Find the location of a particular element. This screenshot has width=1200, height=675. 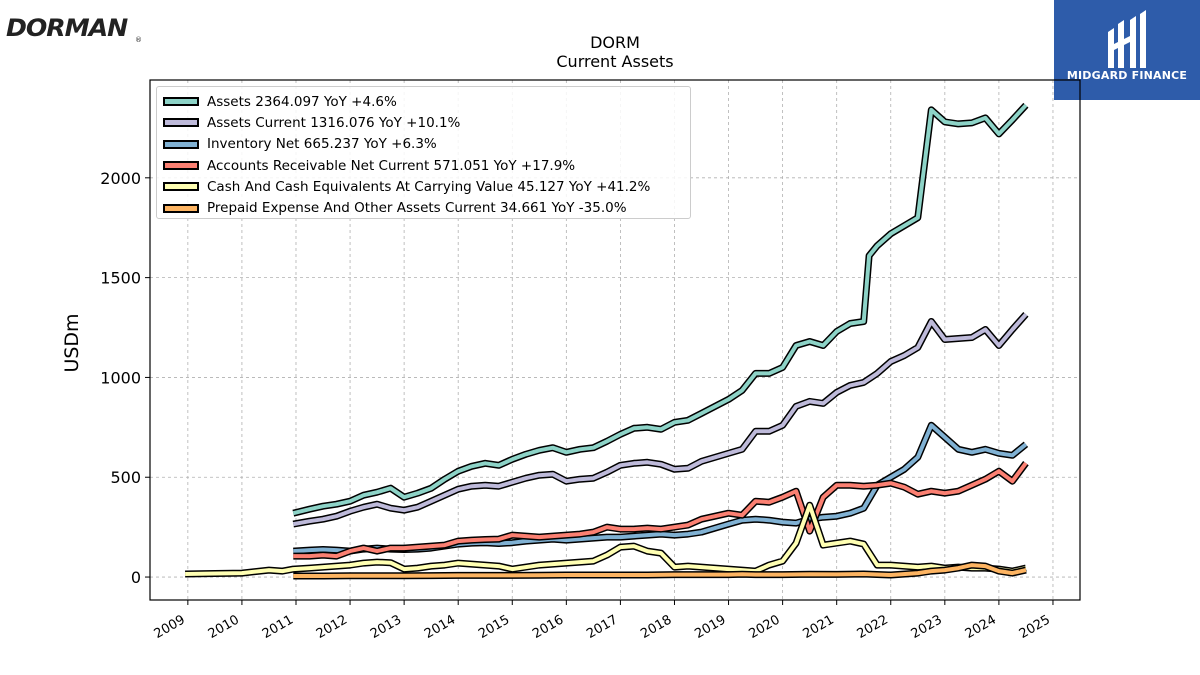

legend-item-inventory-net: Inventory Net 665.237 YoY +6.3% is located at coordinates (423, 144).